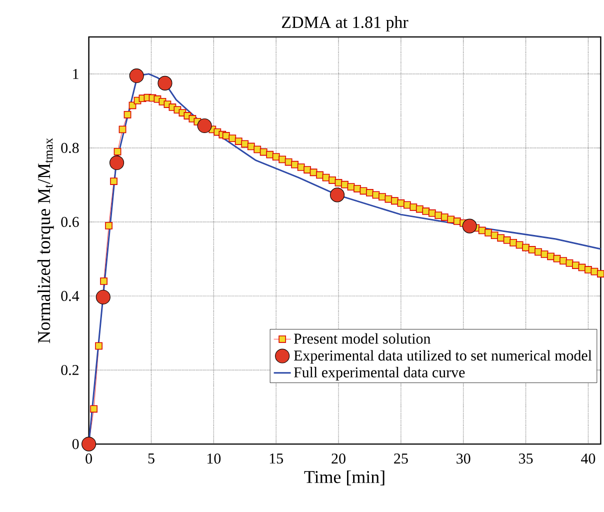  What do you see at coordinates (588, 459) in the screenshot?
I see `x-tick-label: 40` at bounding box center [588, 459].